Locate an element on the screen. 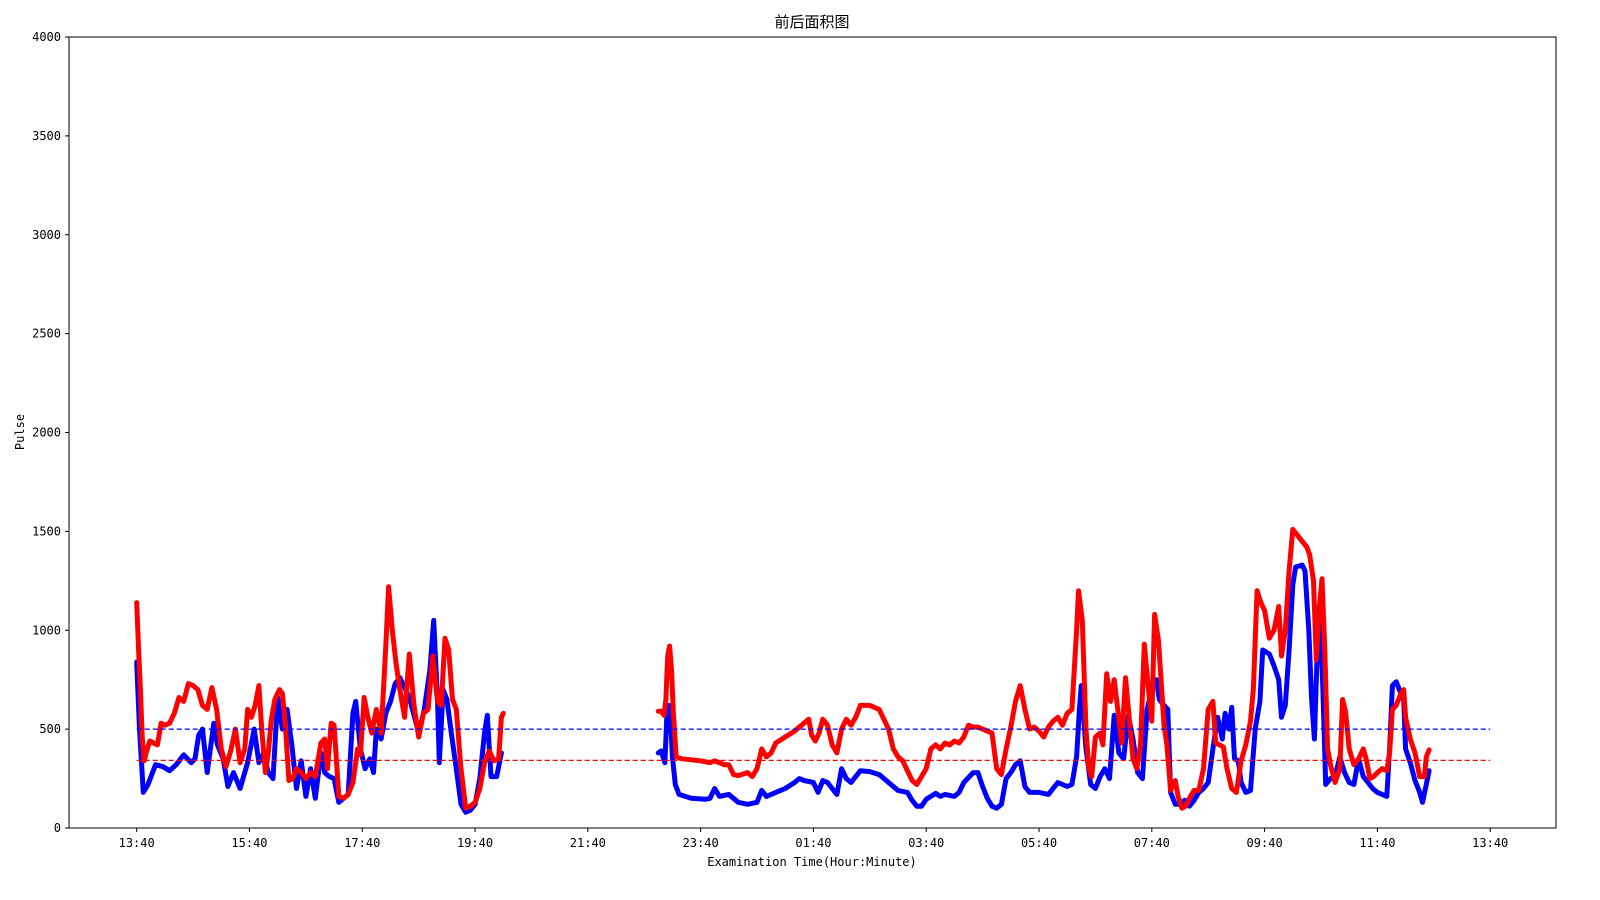 The height and width of the screenshot is (900, 1600). y-tick-label-6: 3000 is located at coordinates (46, 235).